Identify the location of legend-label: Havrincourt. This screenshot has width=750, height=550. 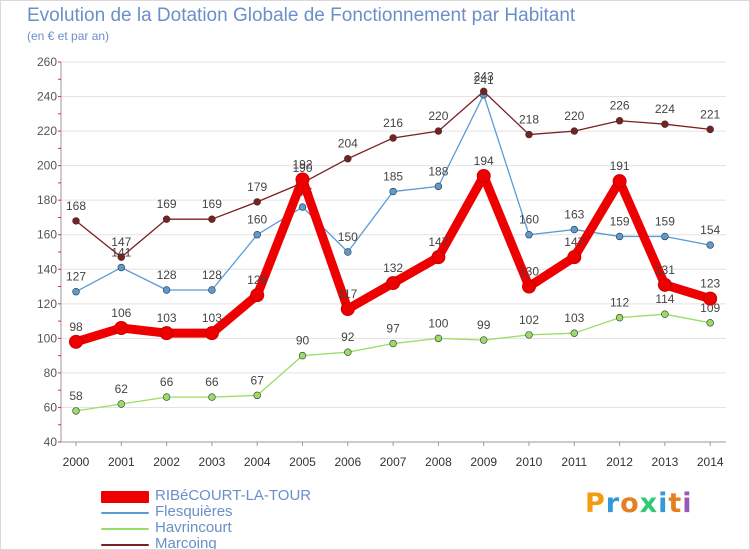
(193, 527).